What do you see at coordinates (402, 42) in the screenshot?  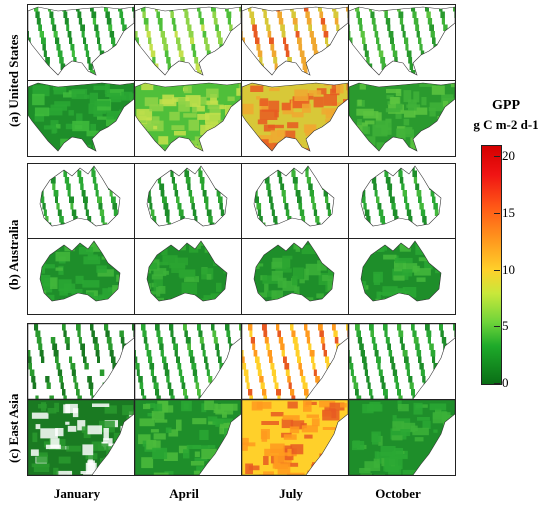 I see `united-states-october-orbit-swath-sample-panel` at bounding box center [402, 42].